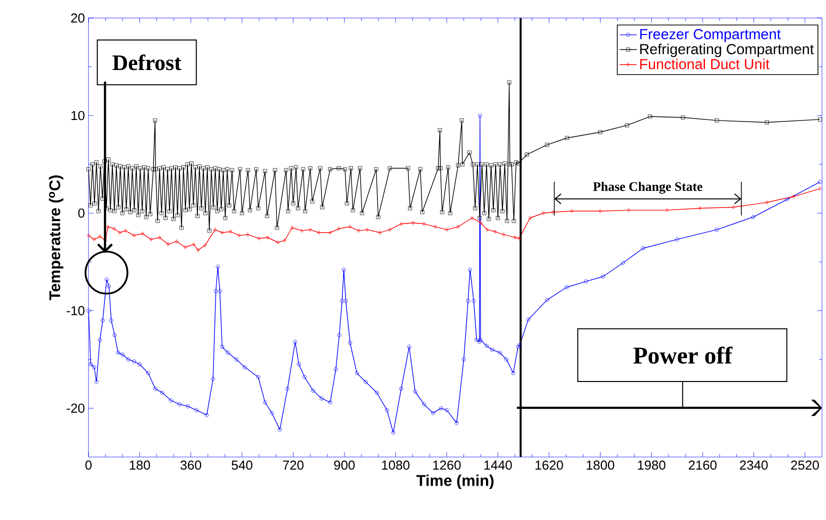  What do you see at coordinates (77, 18) in the screenshot?
I see `y-tick-label: 20` at bounding box center [77, 18].